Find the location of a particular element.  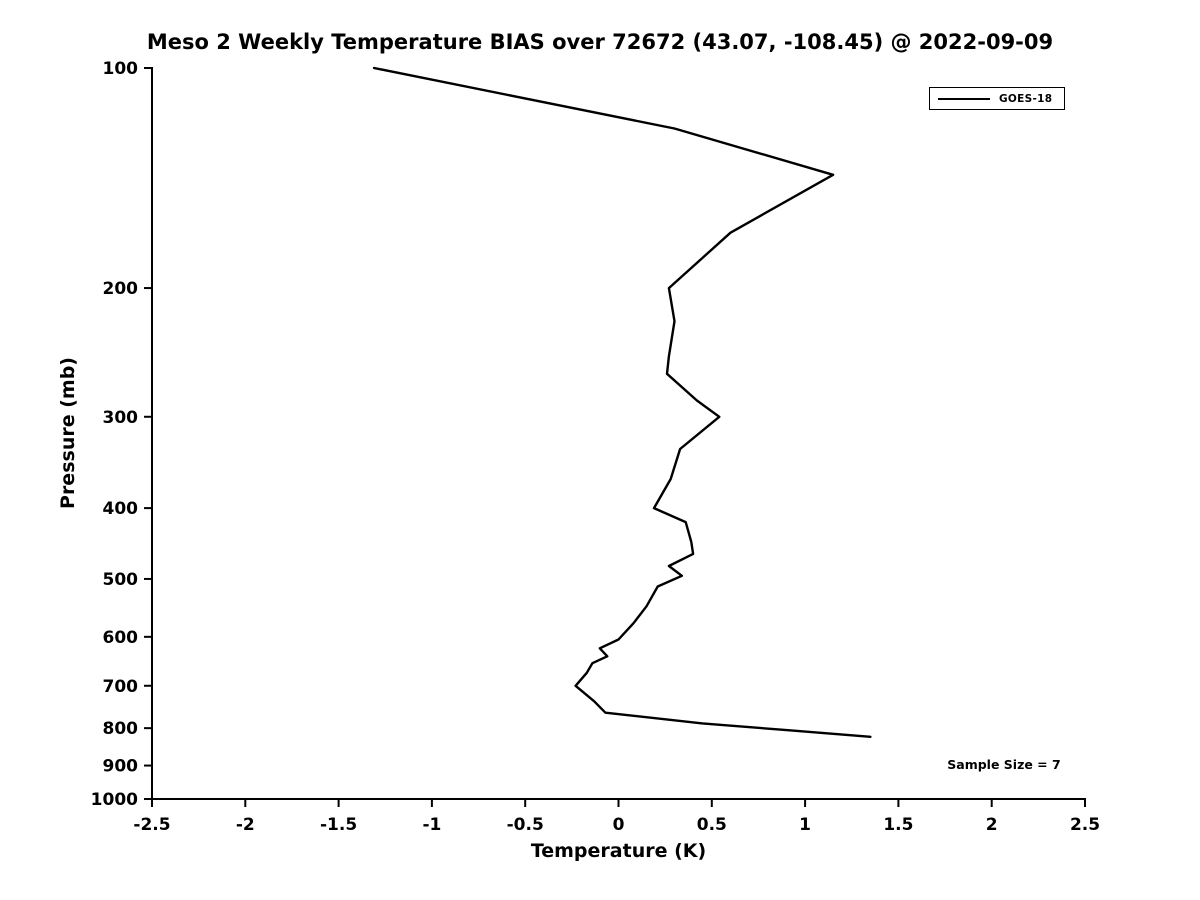

x-tick-label: 2 is located at coordinates (992, 825).